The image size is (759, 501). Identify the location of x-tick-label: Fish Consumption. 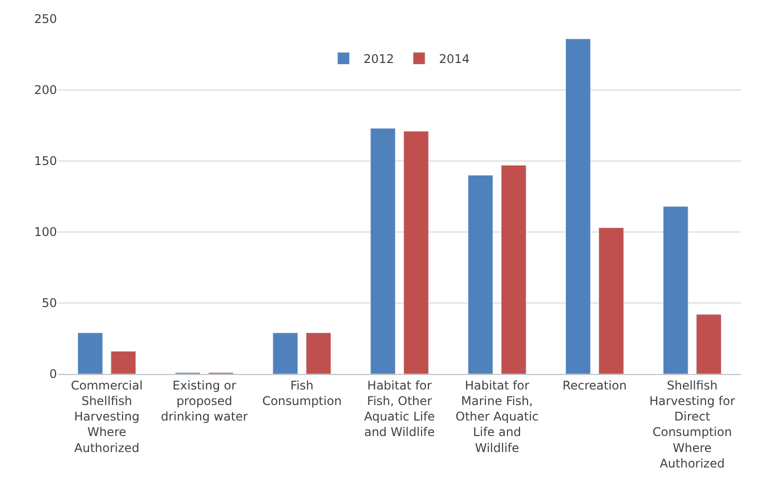
(302, 393).